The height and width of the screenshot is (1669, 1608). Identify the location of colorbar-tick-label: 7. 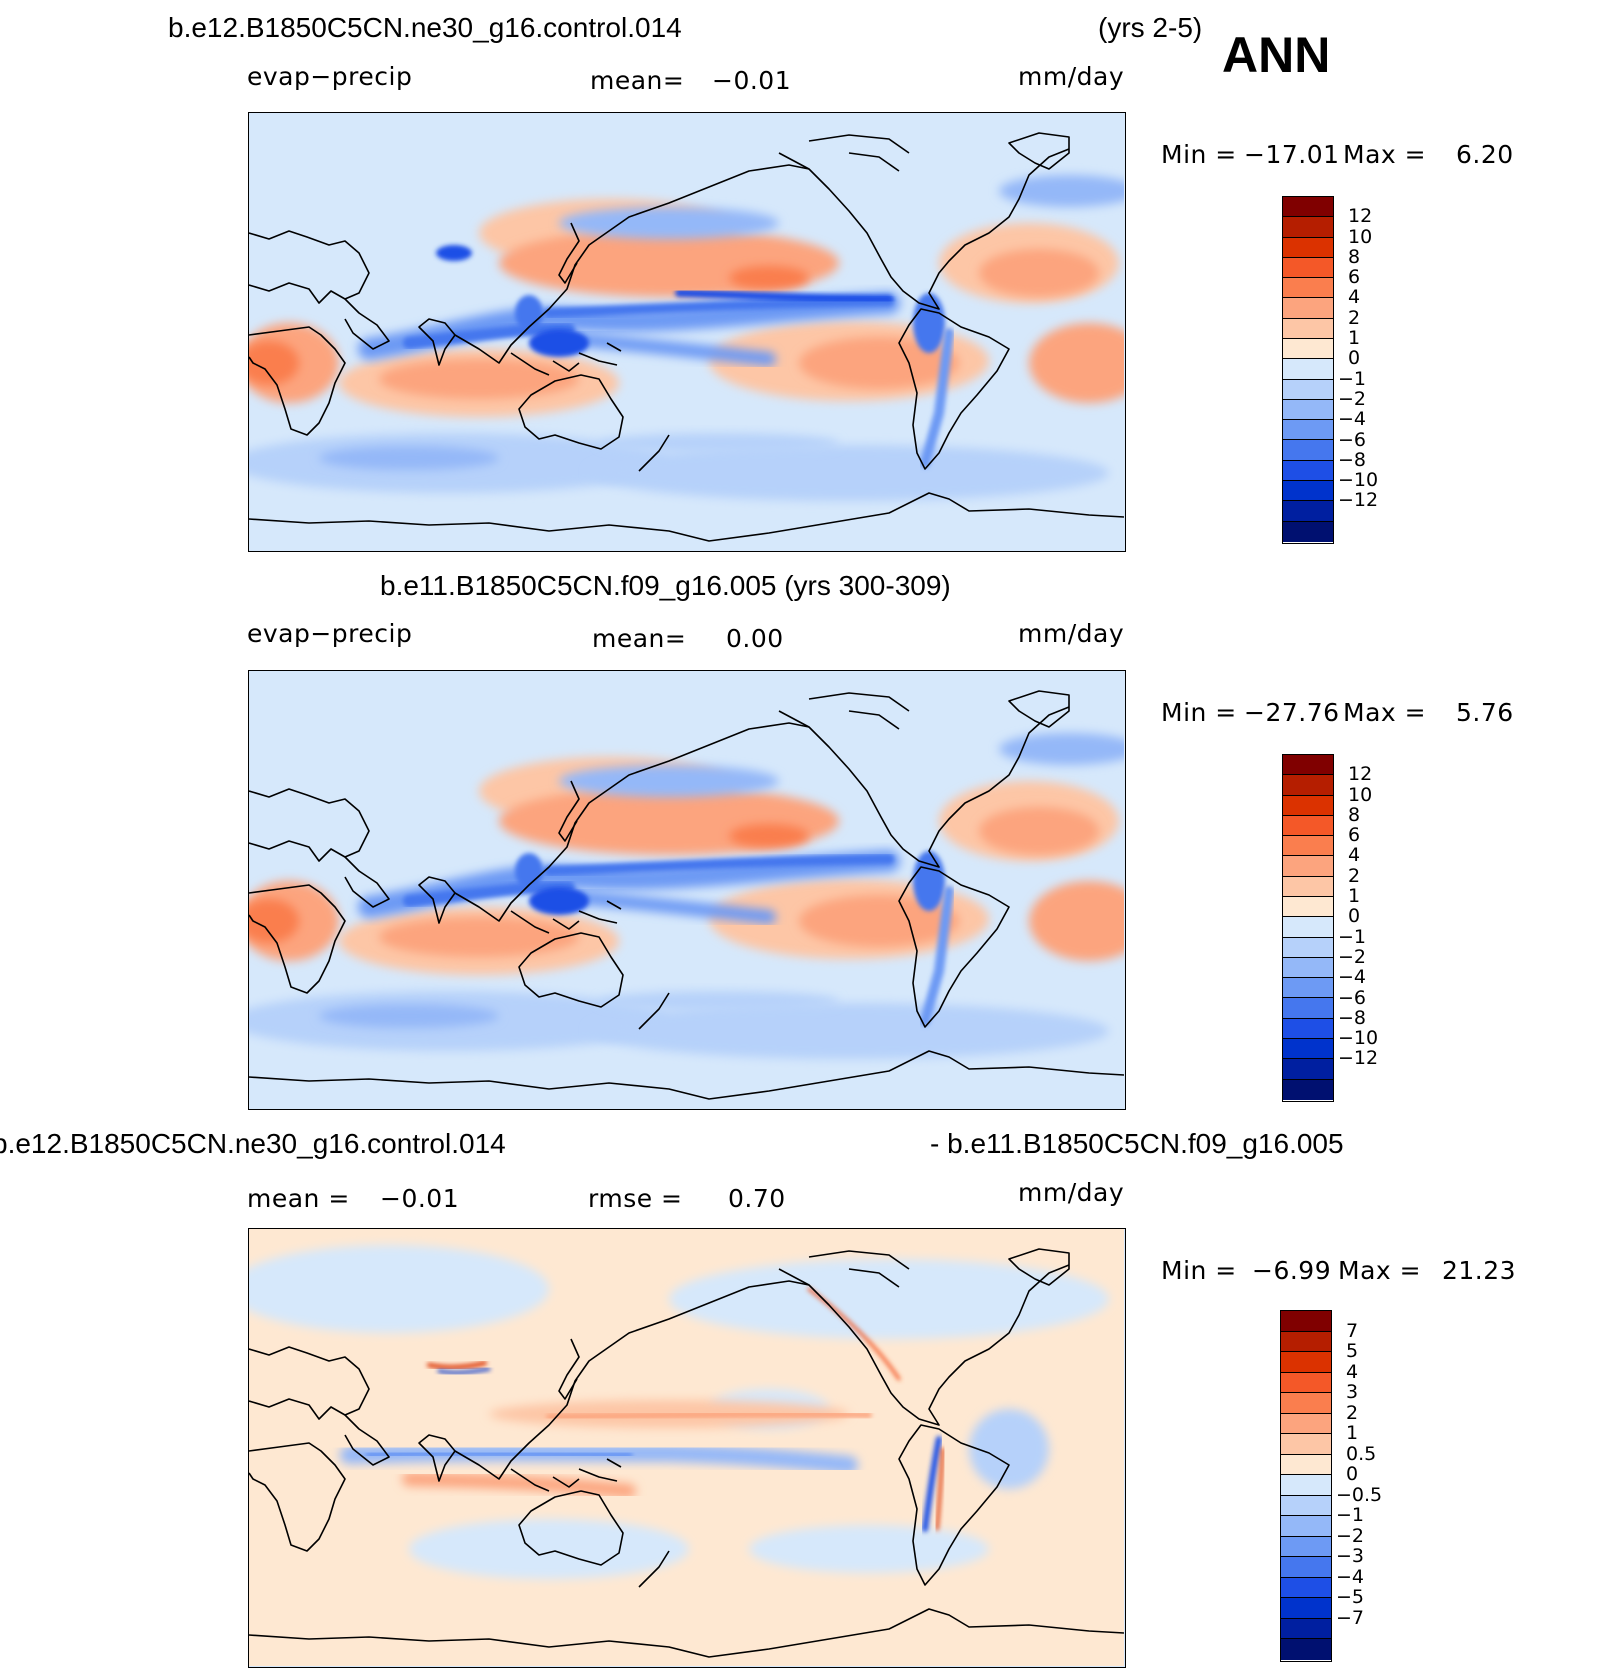
(1352, 1330).